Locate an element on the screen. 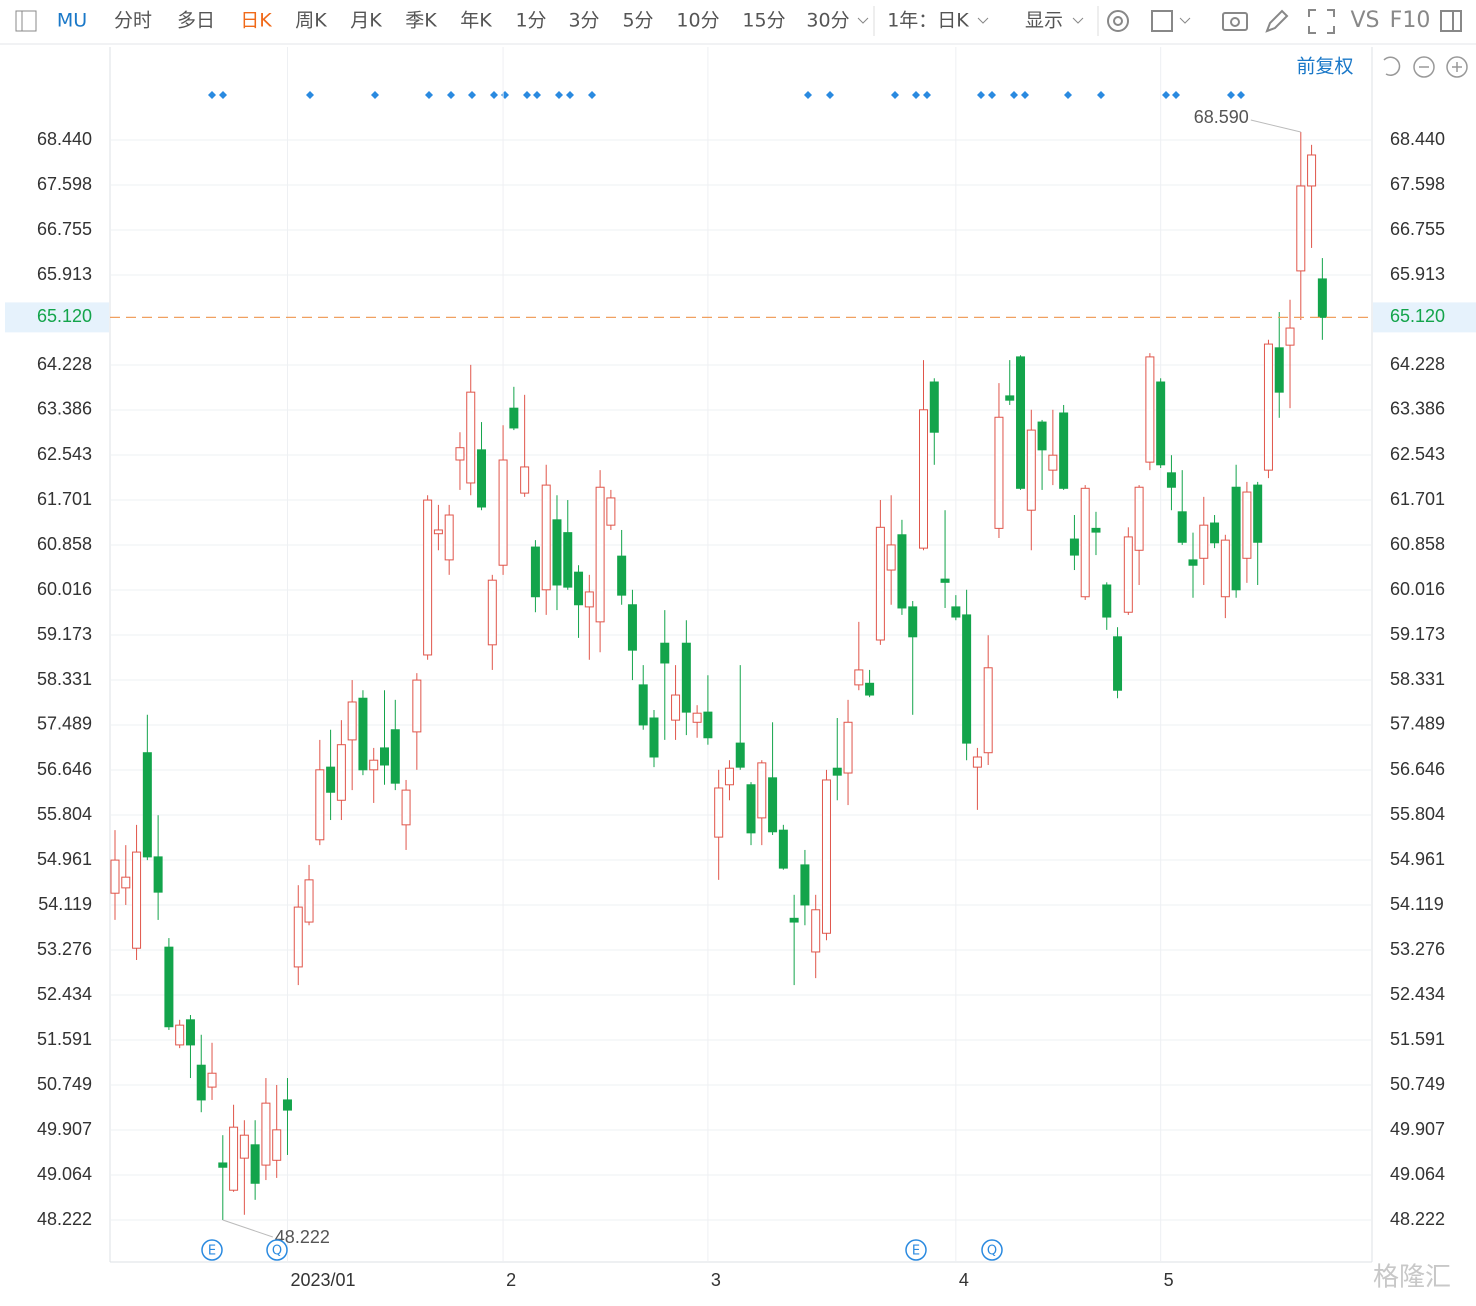 The width and height of the screenshot is (1476, 1306). last-price-box is located at coordinates (57, 317).